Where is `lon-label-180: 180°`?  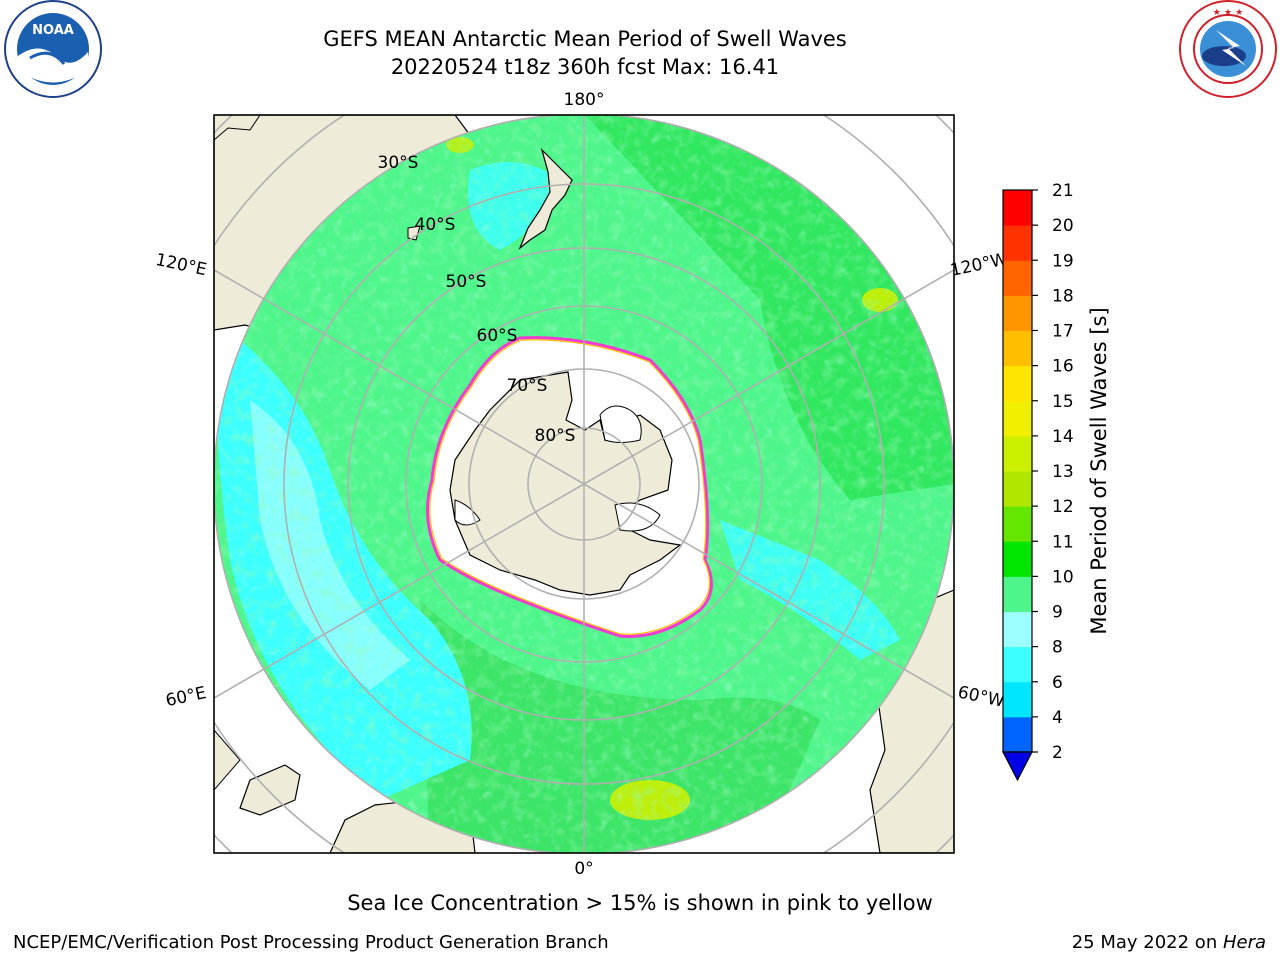 lon-label-180: 180° is located at coordinates (584, 100).